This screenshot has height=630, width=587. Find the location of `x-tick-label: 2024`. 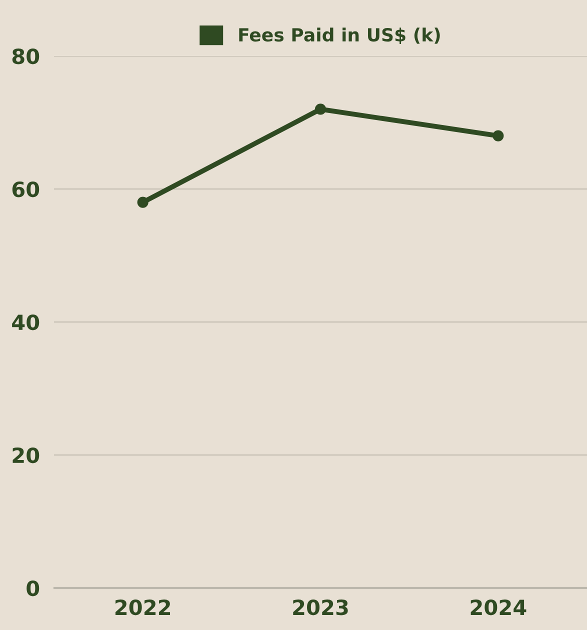

x-tick-label: 2024 is located at coordinates (498, 607).